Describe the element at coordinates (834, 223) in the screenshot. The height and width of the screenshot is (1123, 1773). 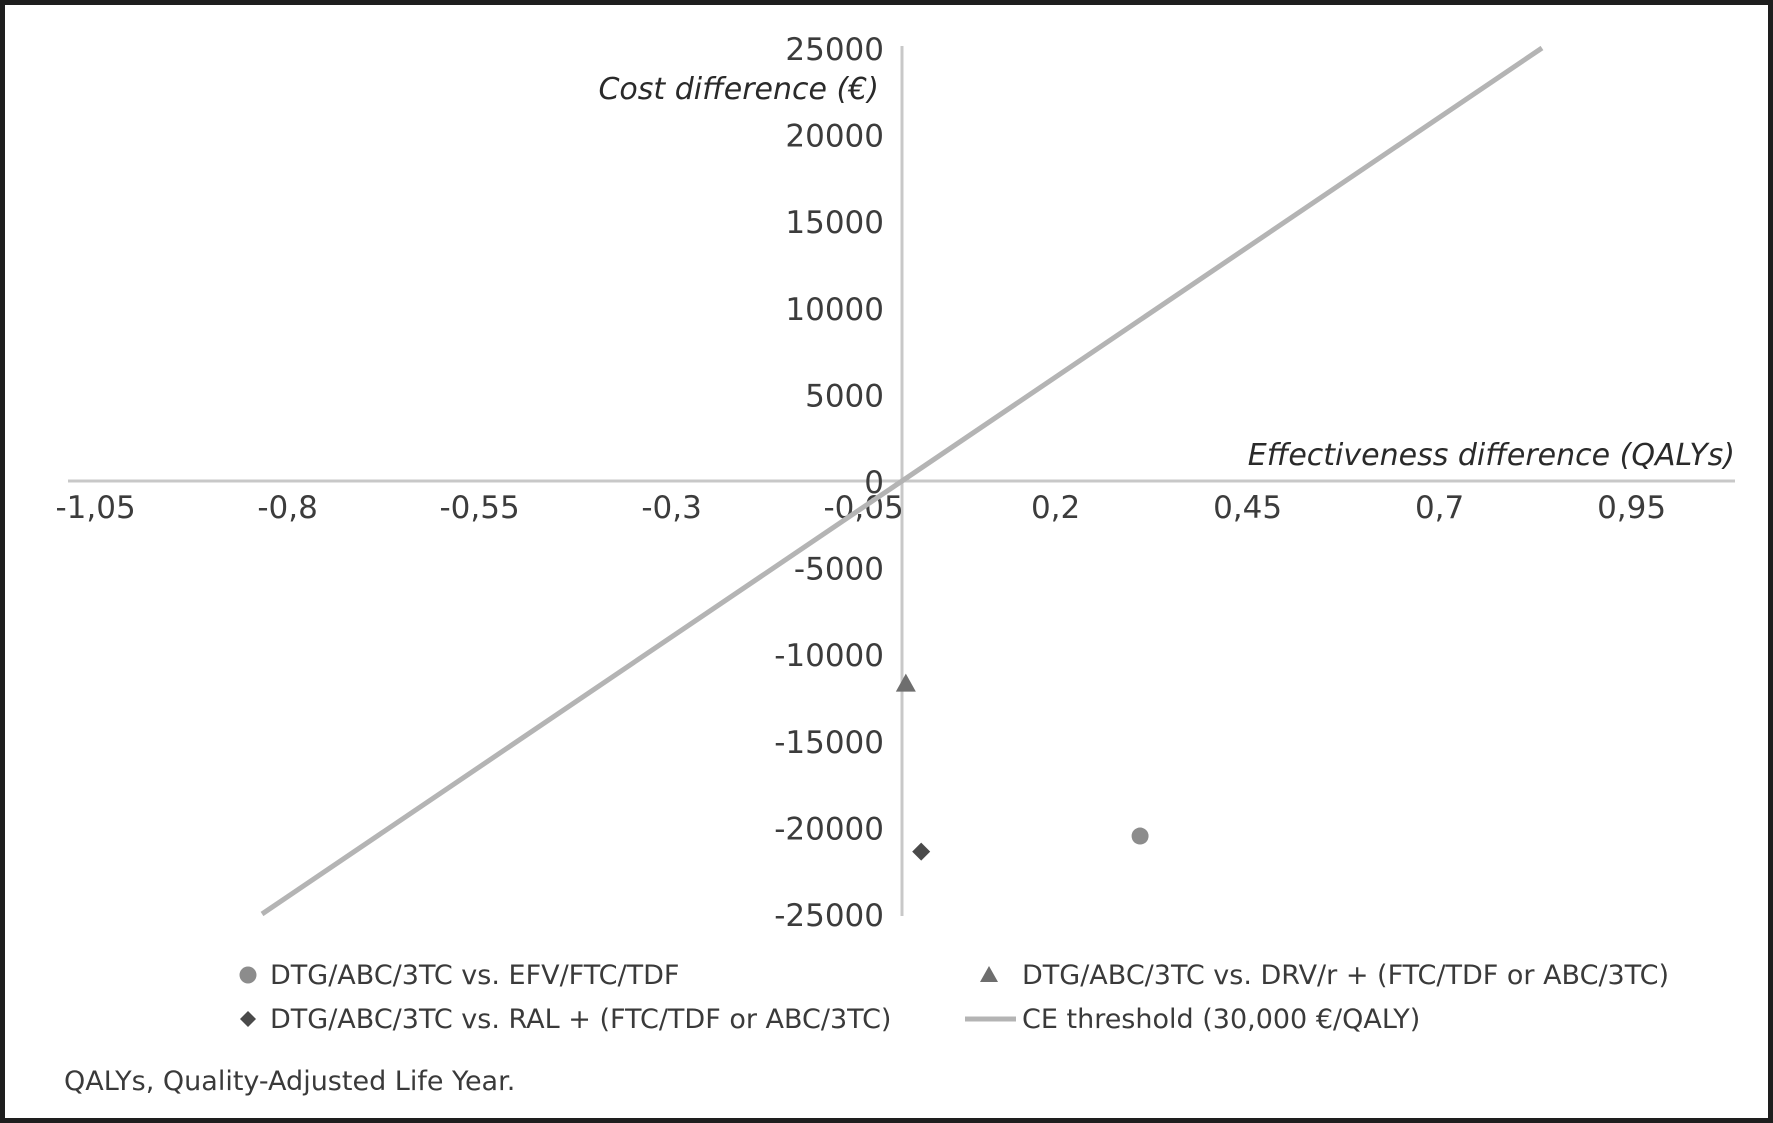
I see `y-tick-label: 15000` at that location.